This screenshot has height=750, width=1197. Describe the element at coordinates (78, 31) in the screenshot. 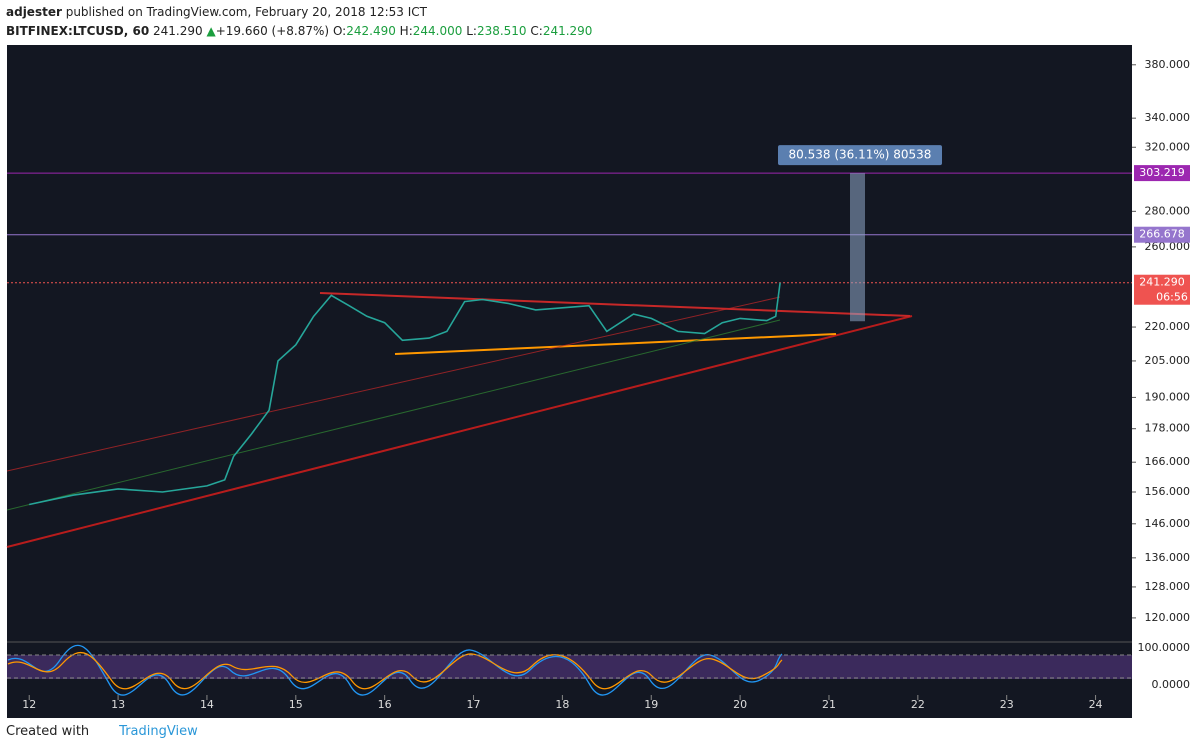

I see `symbol: BITFINEX:LTCUSD, 60` at that location.